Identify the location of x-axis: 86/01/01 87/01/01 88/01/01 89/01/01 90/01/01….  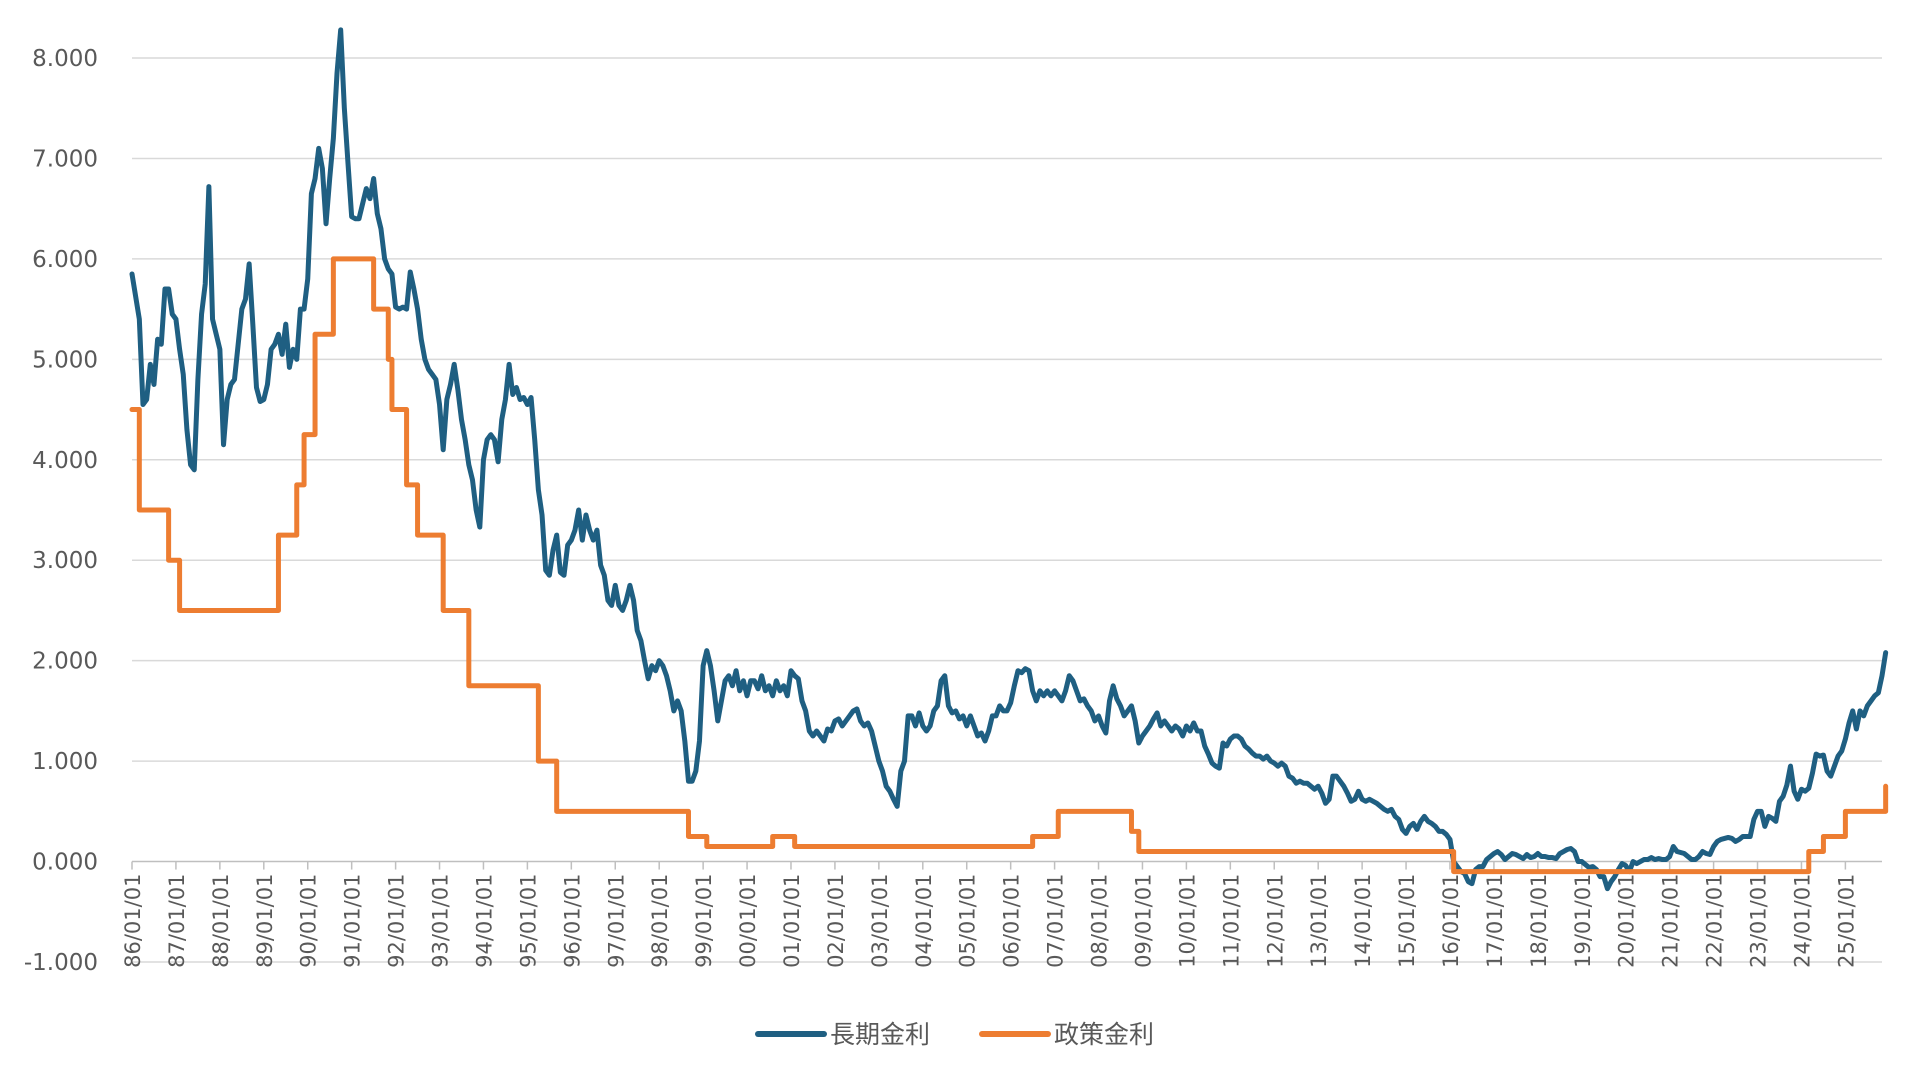
(1001, 914).